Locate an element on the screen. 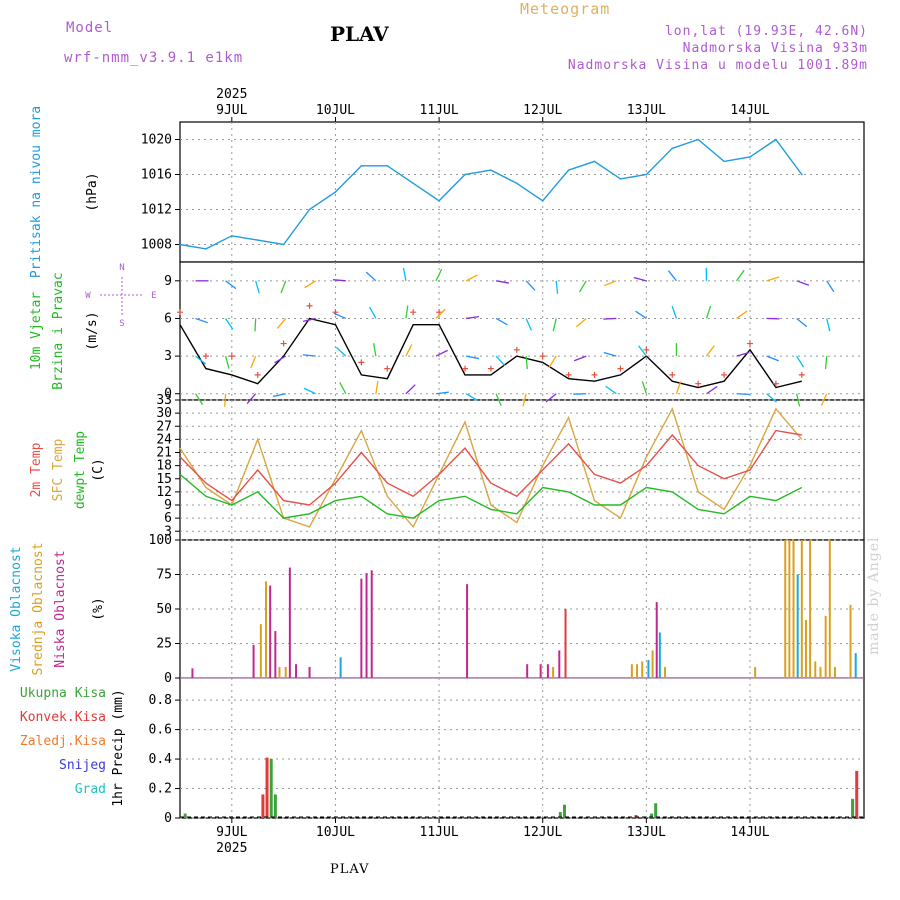  precip-legend-2: Zaledj.Kisa is located at coordinates (63, 741).